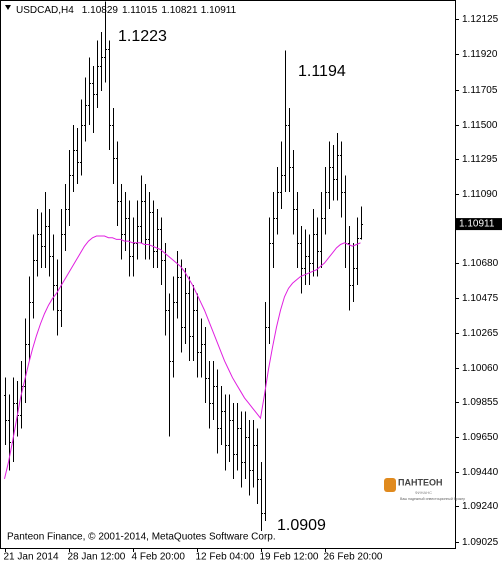  What do you see at coordinates (225, 557) in the screenshot?
I see `x-tick-label: 12 Feb 04:00` at bounding box center [225, 557].